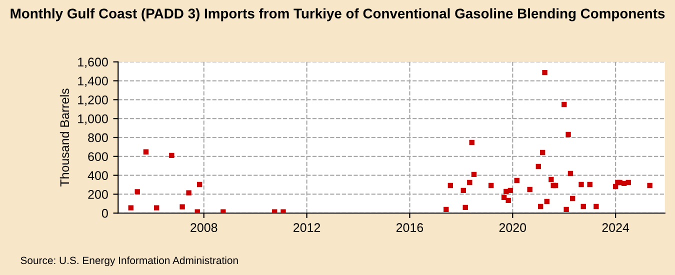 The image size is (675, 275). What do you see at coordinates (307, 227) in the screenshot?
I see `x-tick-label: 2012` at bounding box center [307, 227].